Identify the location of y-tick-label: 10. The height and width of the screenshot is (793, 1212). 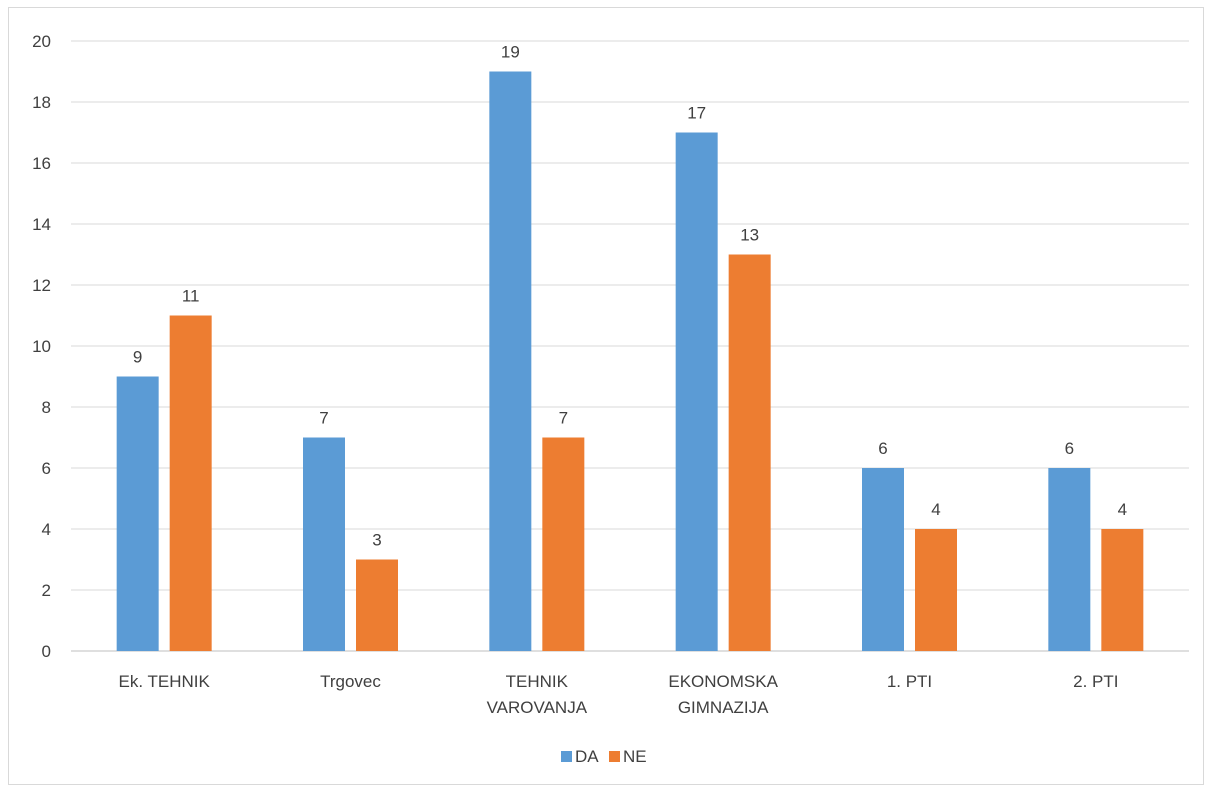
(41, 346).